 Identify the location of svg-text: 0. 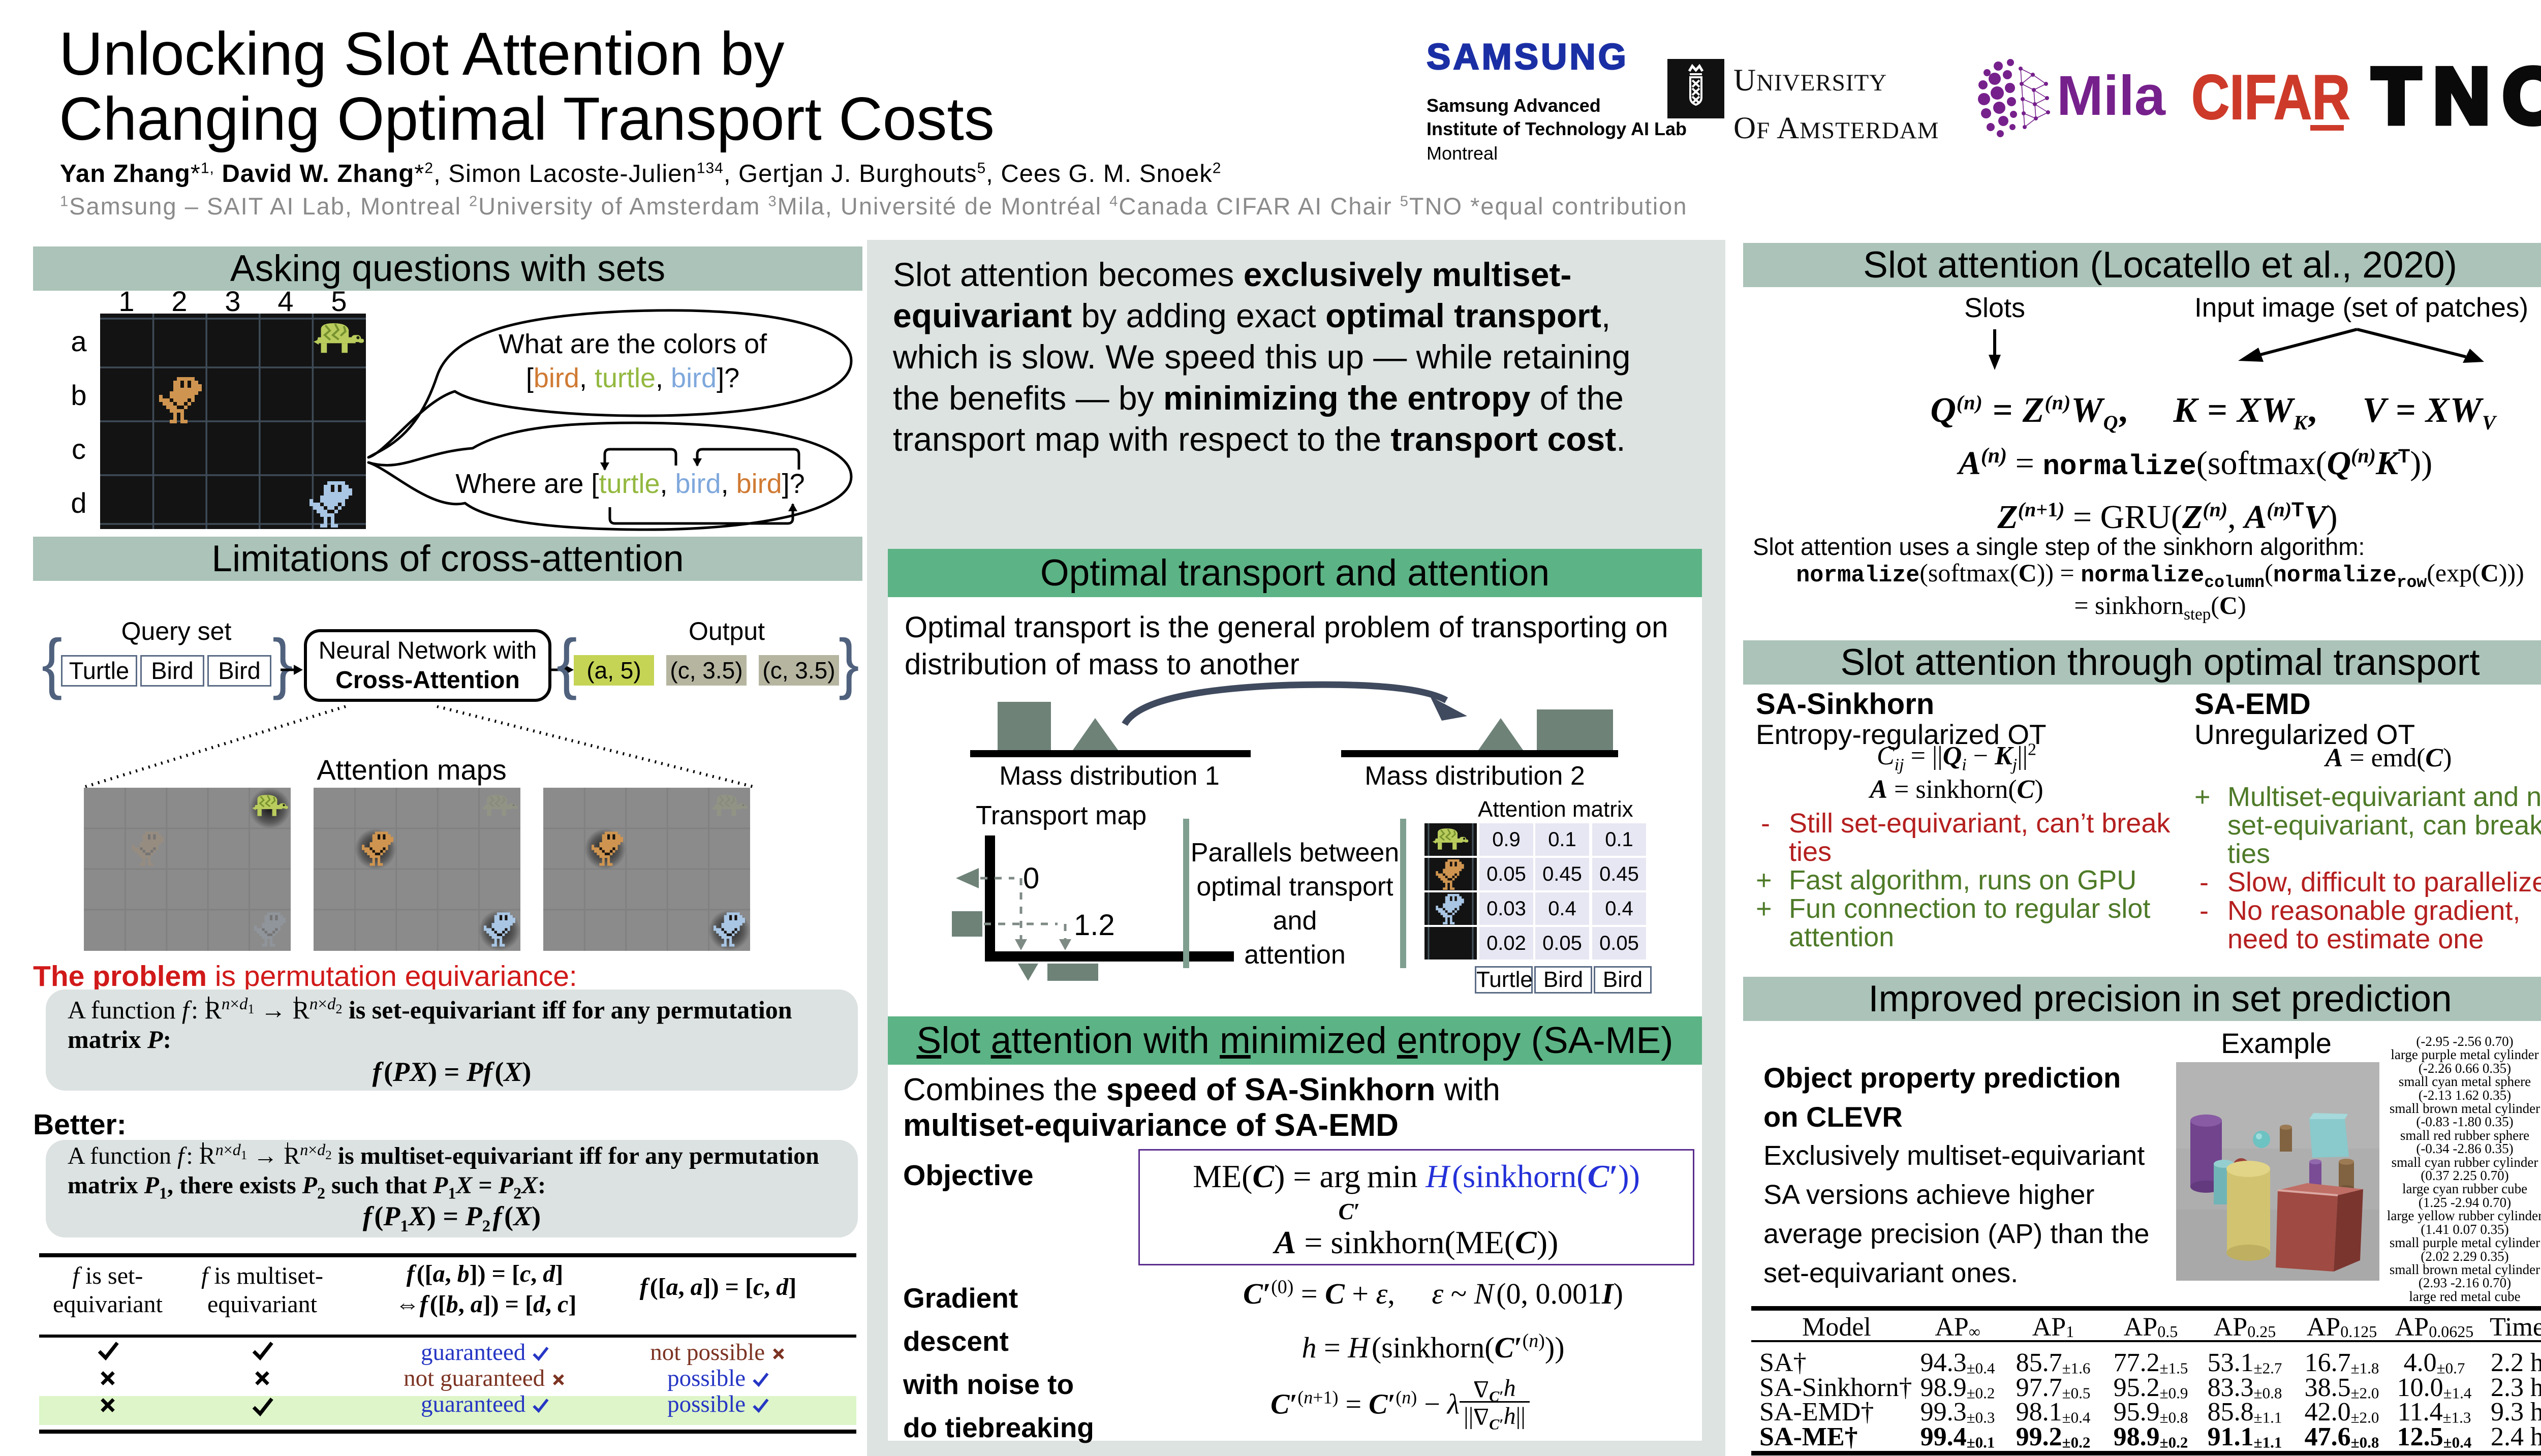
(1031, 878).